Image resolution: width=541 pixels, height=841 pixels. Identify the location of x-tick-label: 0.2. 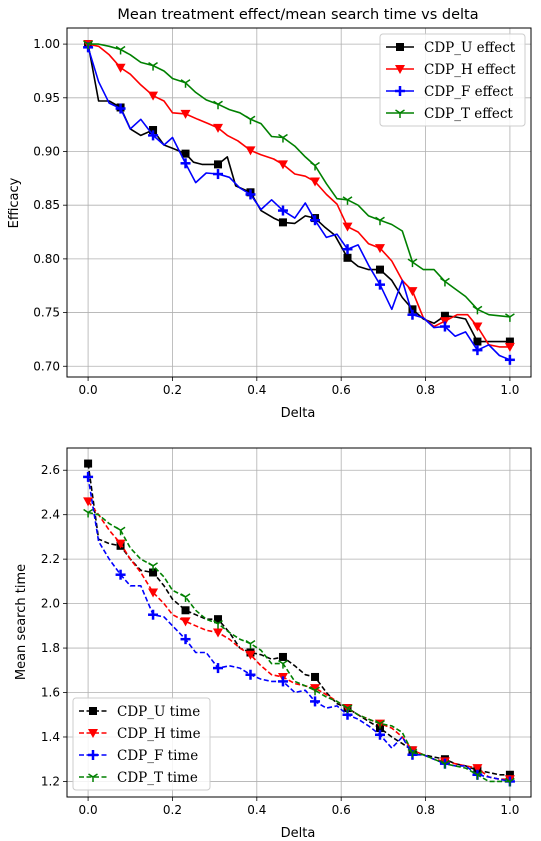
(172, 810).